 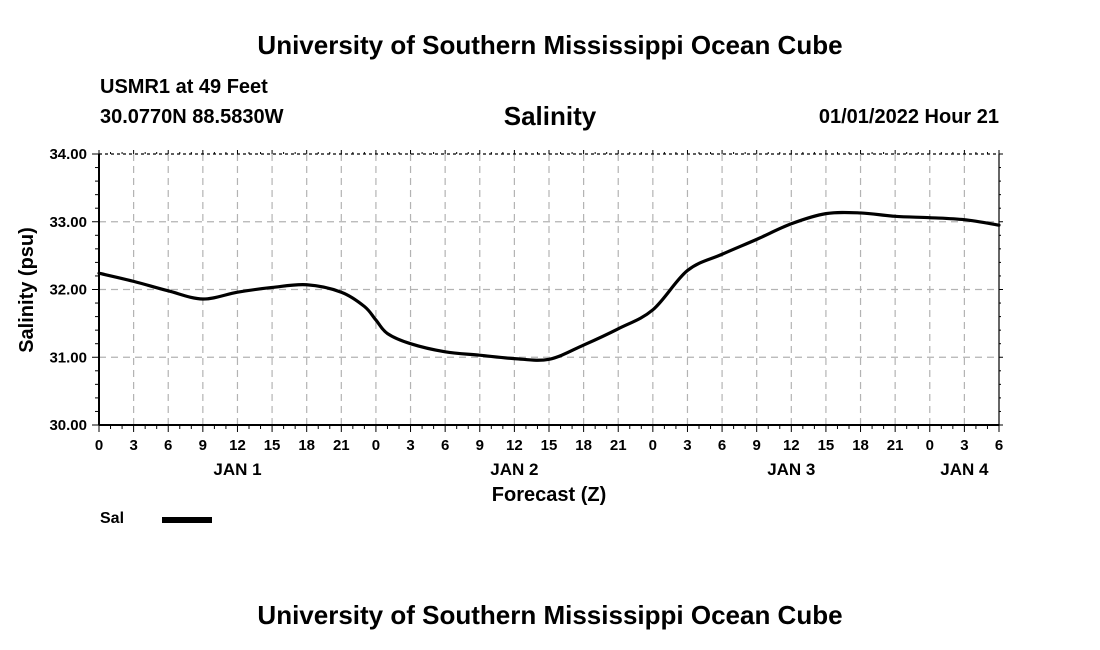 I want to click on chart-title: Salinity, so click(x=550, y=116).